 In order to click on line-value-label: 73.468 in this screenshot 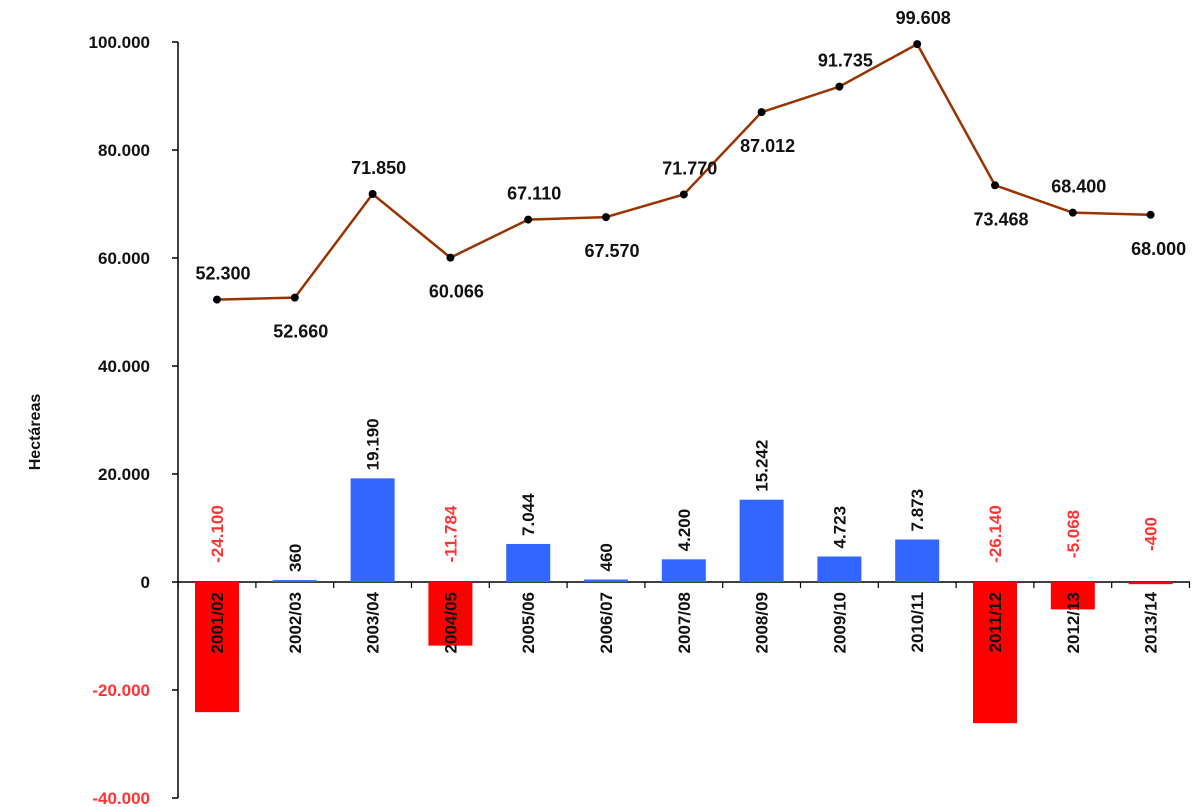, I will do `click(1000, 219)`.